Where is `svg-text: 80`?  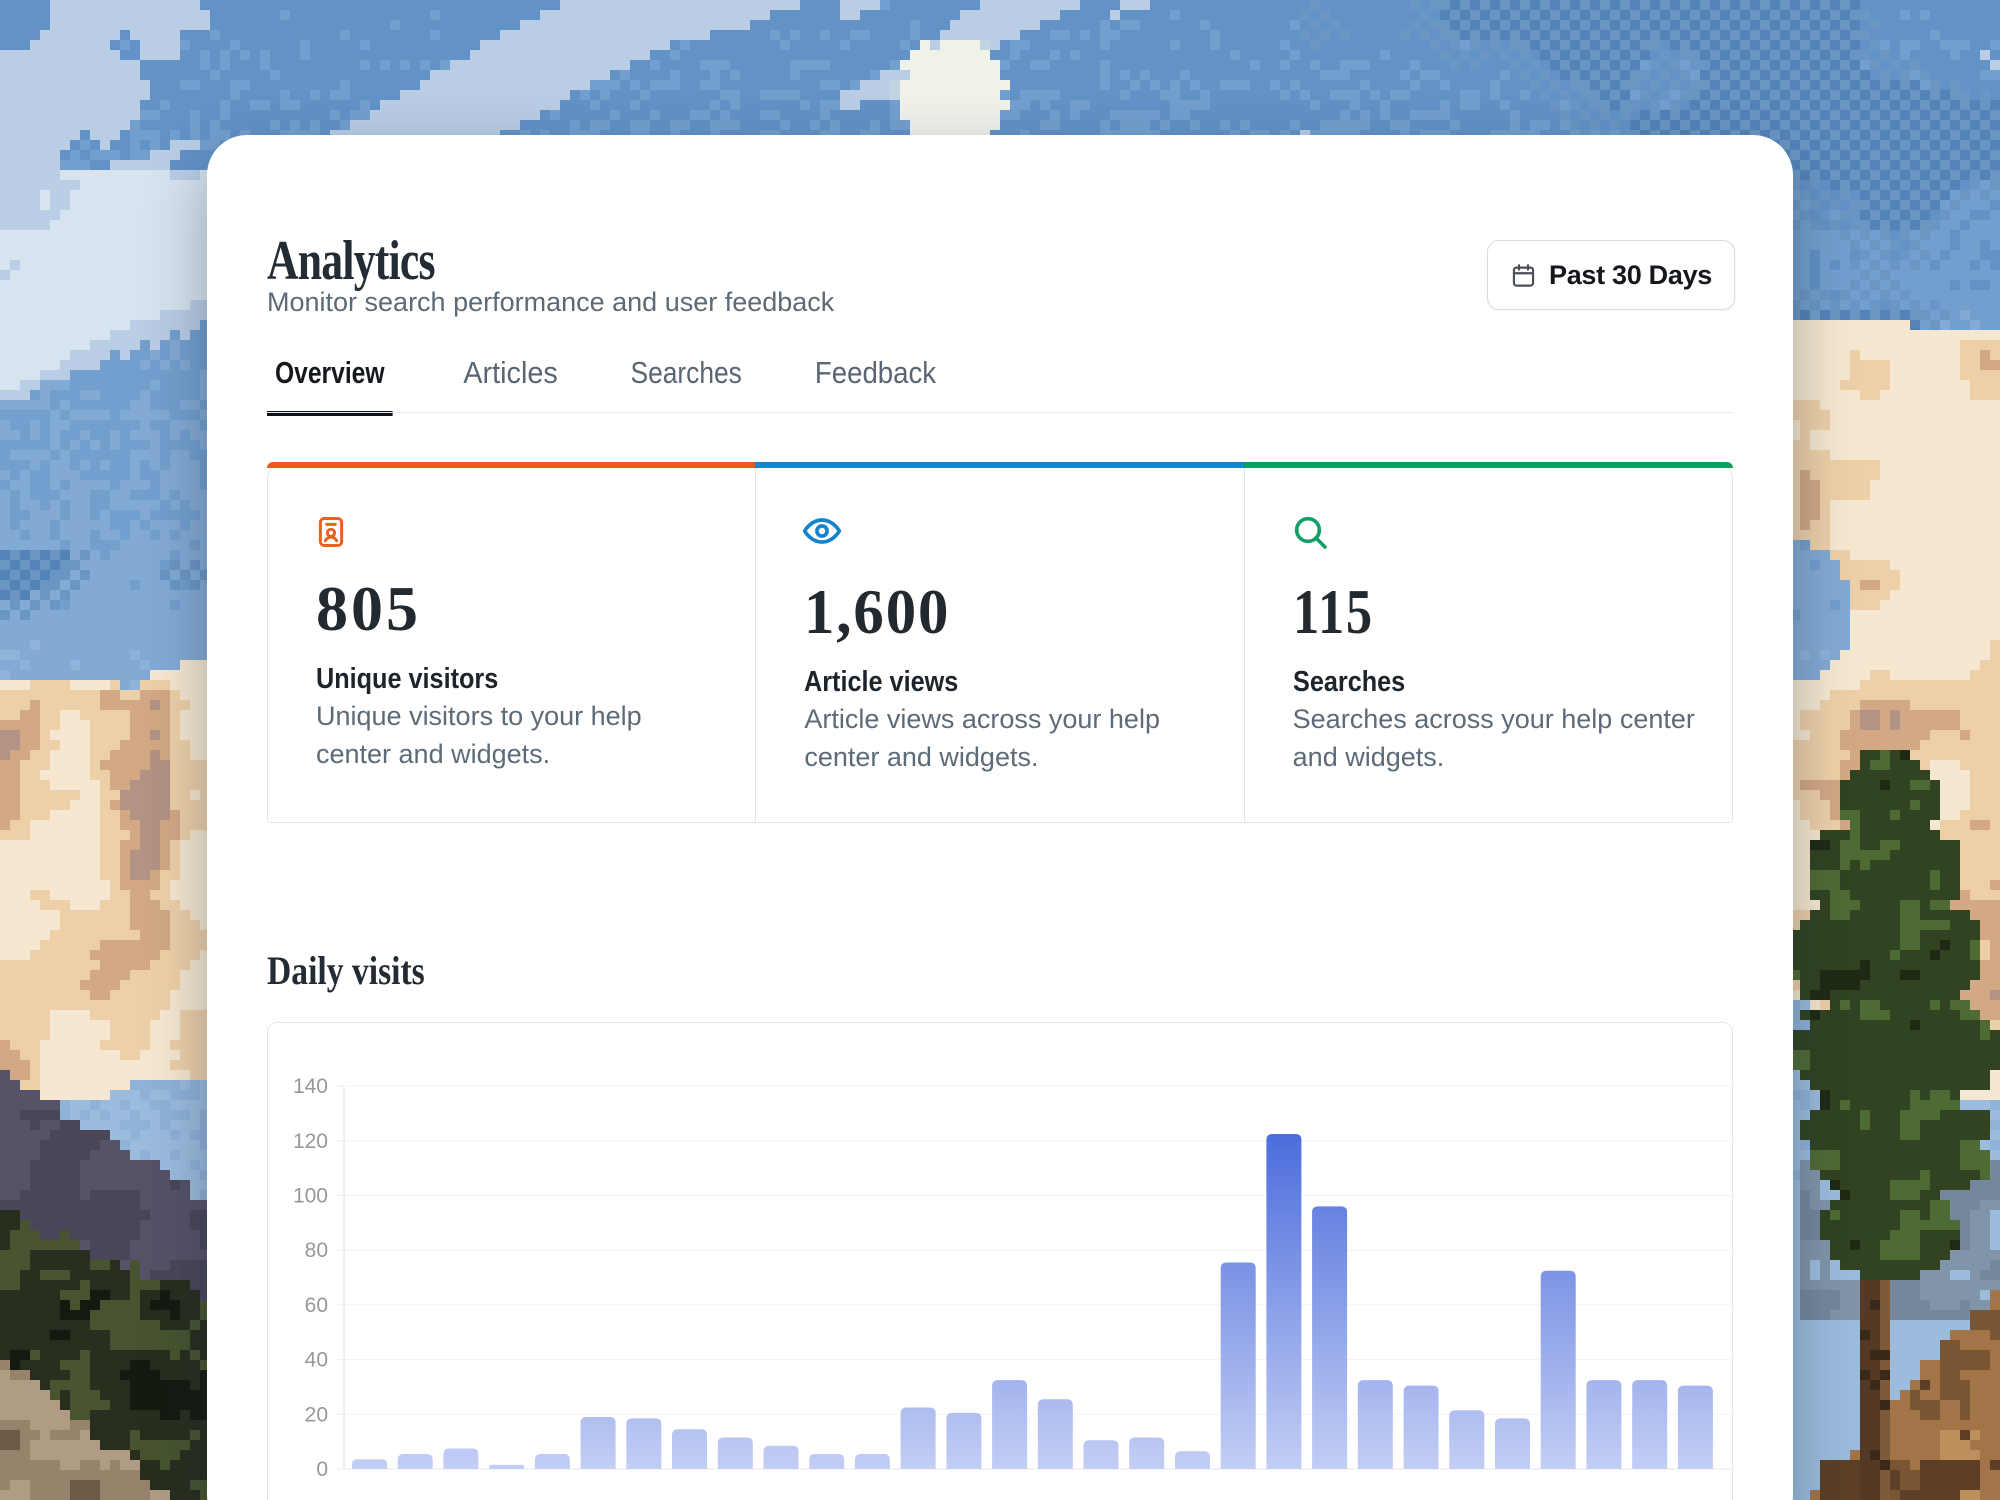
svg-text: 80 is located at coordinates (316, 1250).